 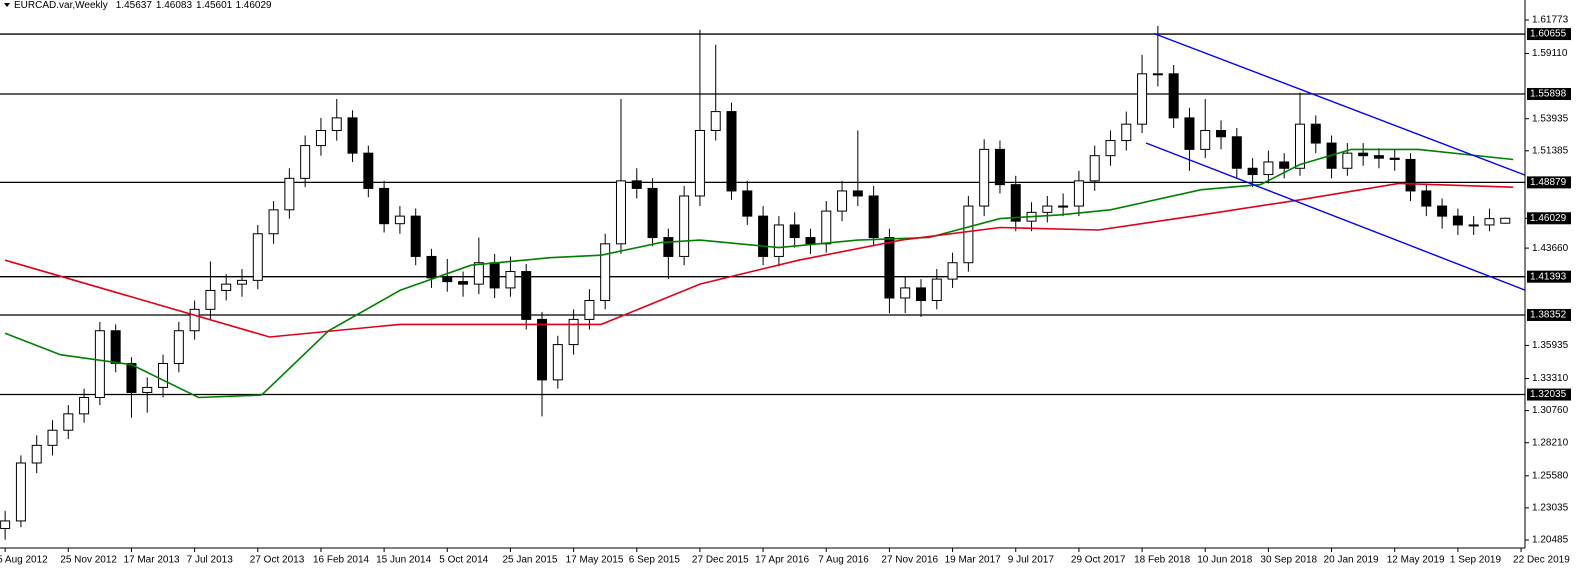 What do you see at coordinates (1550, 150) in the screenshot?
I see `y-tick-label: 1.51385` at bounding box center [1550, 150].